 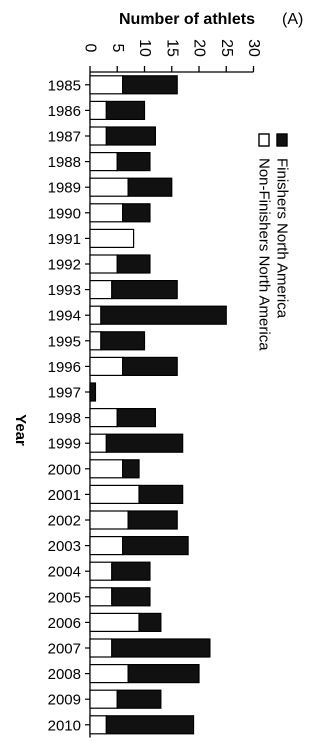 What do you see at coordinates (64, 111) in the screenshot?
I see `y-tick-label: 1986` at bounding box center [64, 111].